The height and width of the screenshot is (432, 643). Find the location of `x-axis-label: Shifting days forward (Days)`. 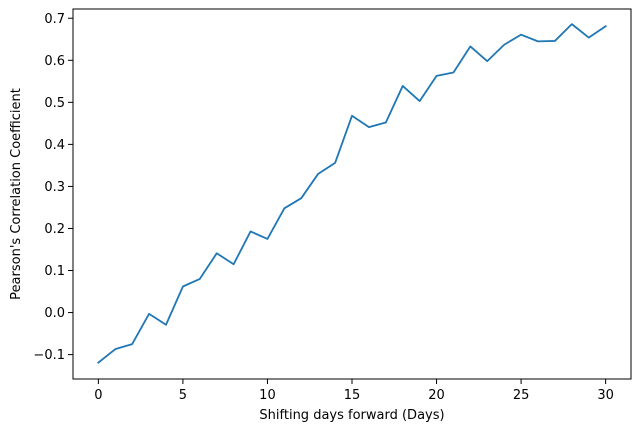

x-axis-label: Shifting days forward (Days) is located at coordinates (351, 415).